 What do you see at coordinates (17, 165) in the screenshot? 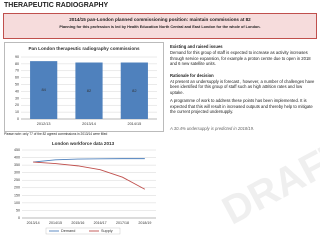
I see `y-tick-label: 350` at bounding box center [17, 165].